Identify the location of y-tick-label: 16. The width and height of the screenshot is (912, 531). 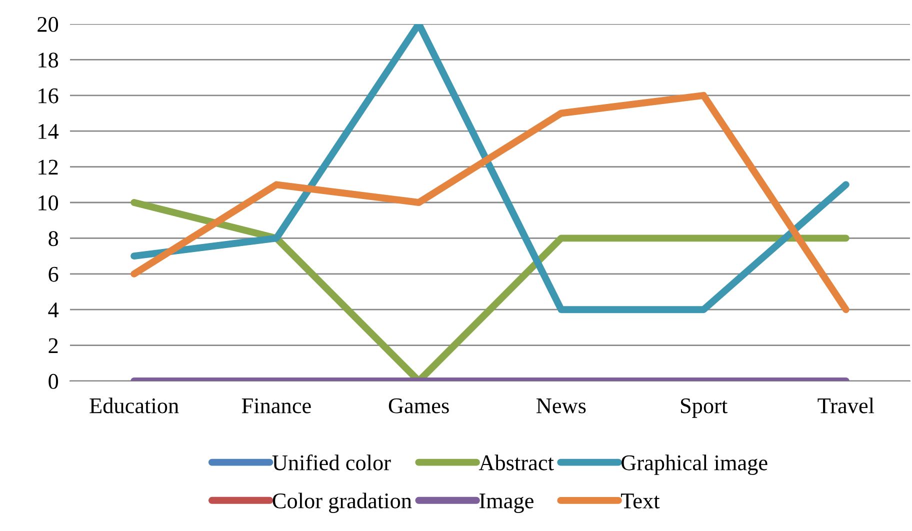
(48, 96).